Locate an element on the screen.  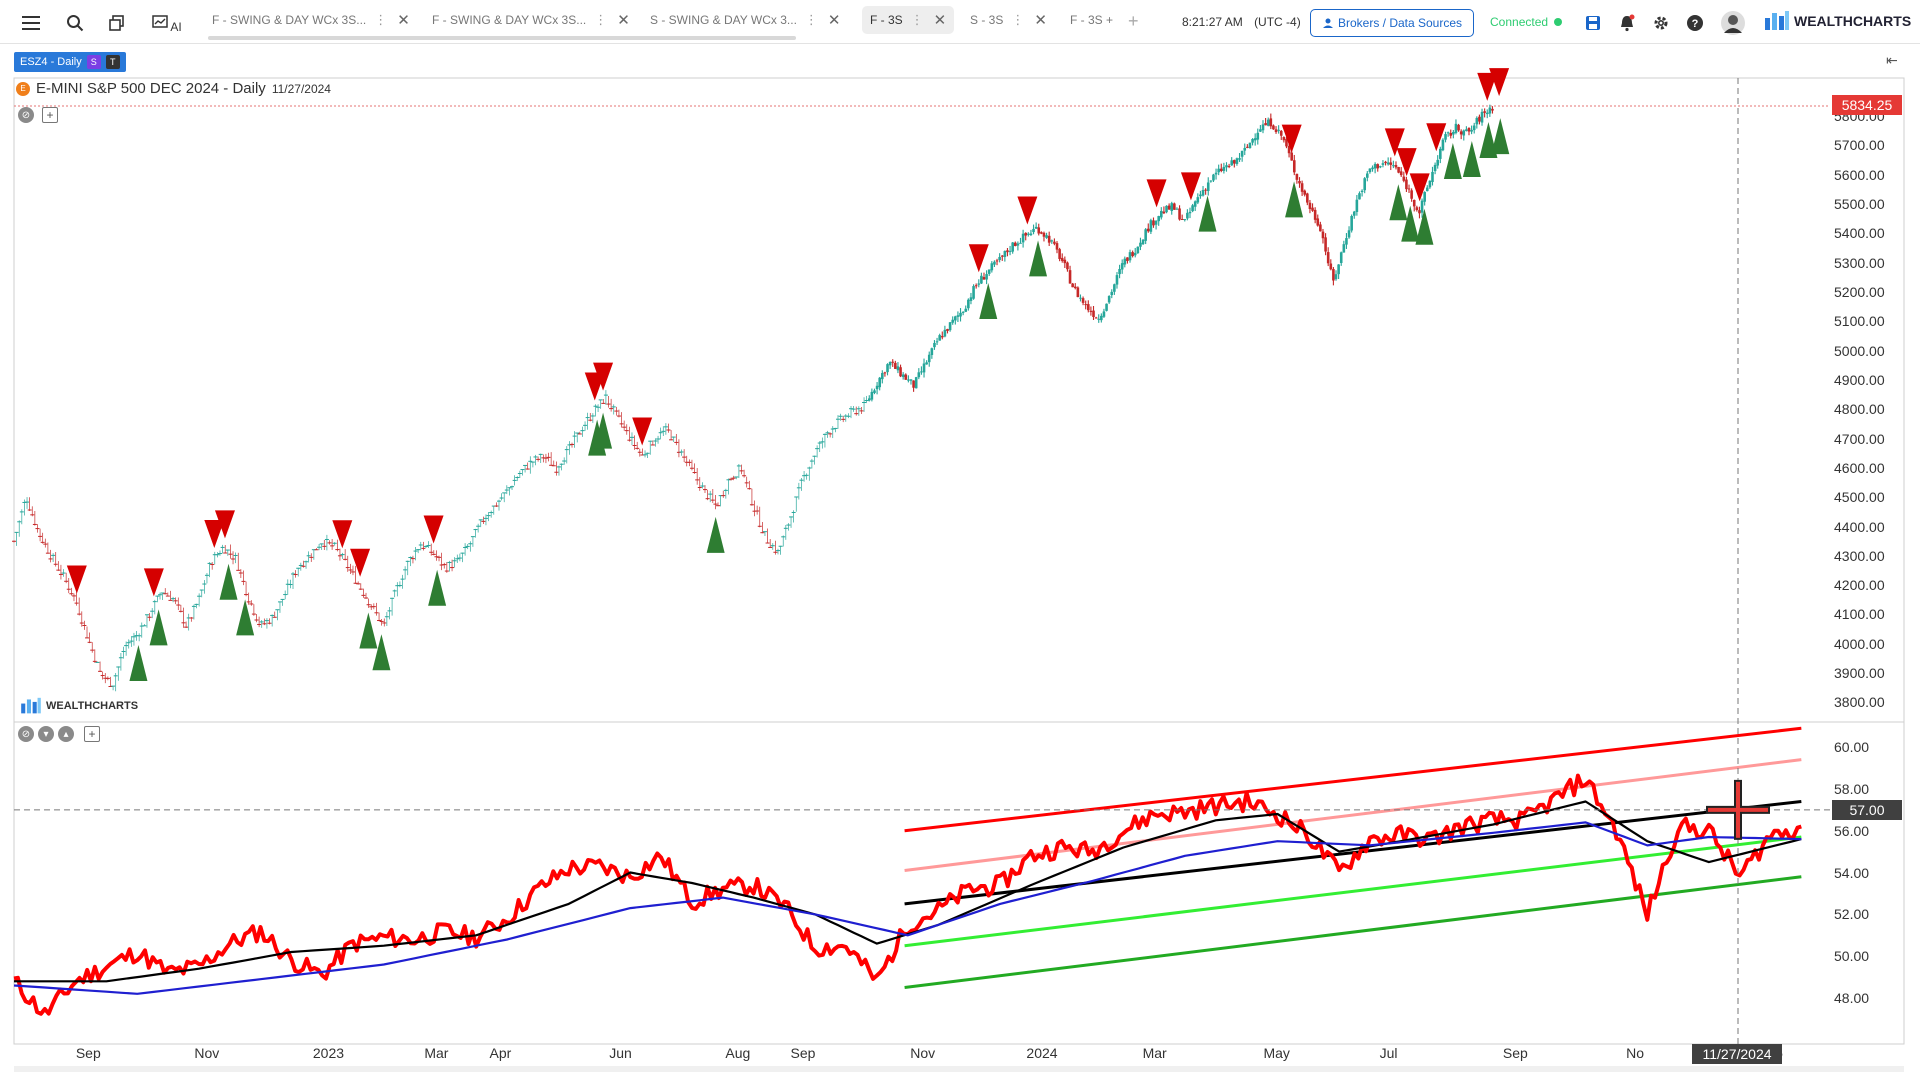
notification-bell-icon is located at coordinates (1627, 23).